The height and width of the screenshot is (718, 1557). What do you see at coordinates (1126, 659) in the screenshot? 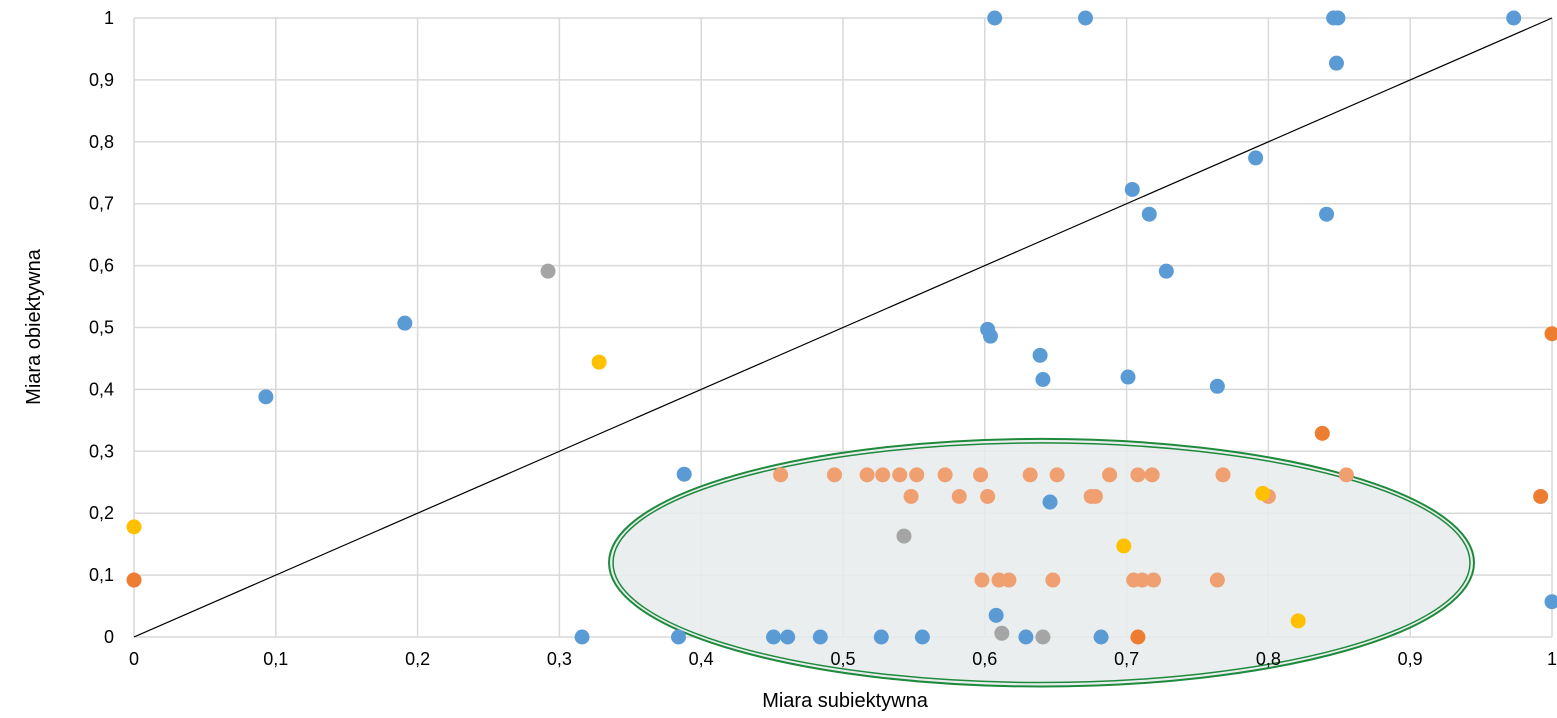
I see `x-tick-label: 0,7` at bounding box center [1126, 659].